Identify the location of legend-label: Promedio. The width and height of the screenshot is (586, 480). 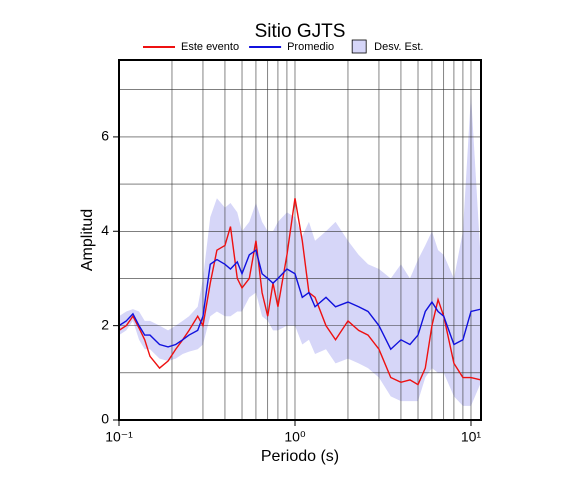
(310, 47).